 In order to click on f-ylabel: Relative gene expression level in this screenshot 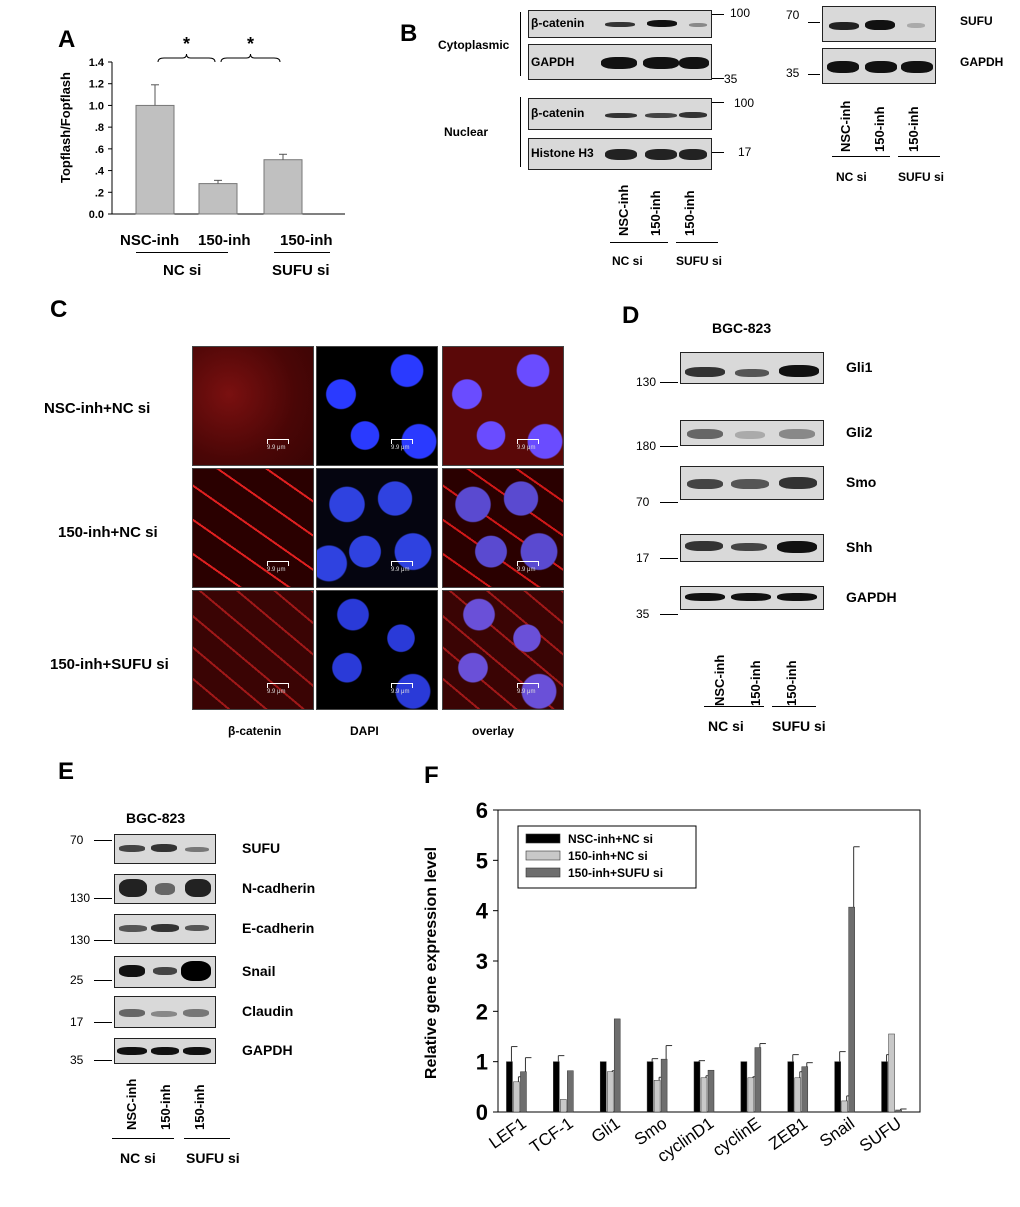, I will do `click(431, 963)`.